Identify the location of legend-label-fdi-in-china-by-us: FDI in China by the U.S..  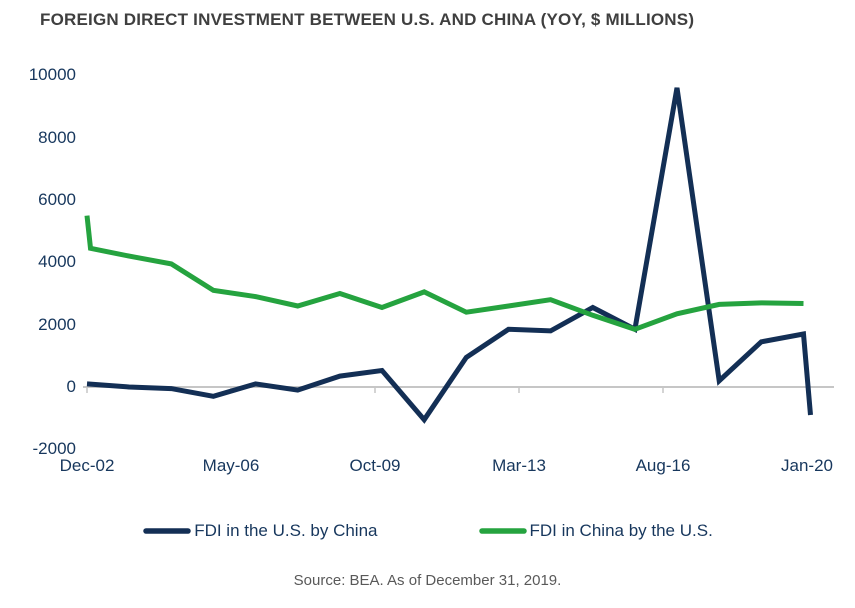
(621, 530).